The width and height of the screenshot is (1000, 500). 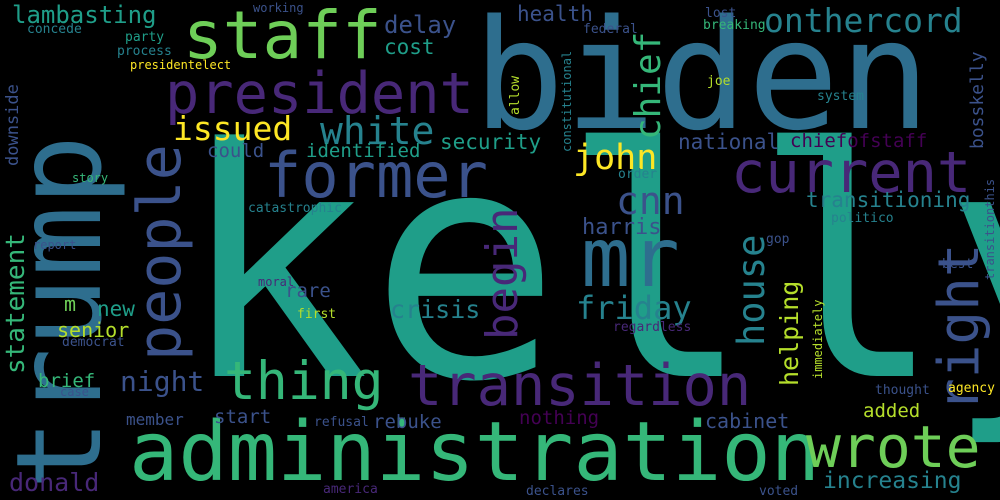 What do you see at coordinates (145, 37) in the screenshot?
I see `word-party: party` at bounding box center [145, 37].